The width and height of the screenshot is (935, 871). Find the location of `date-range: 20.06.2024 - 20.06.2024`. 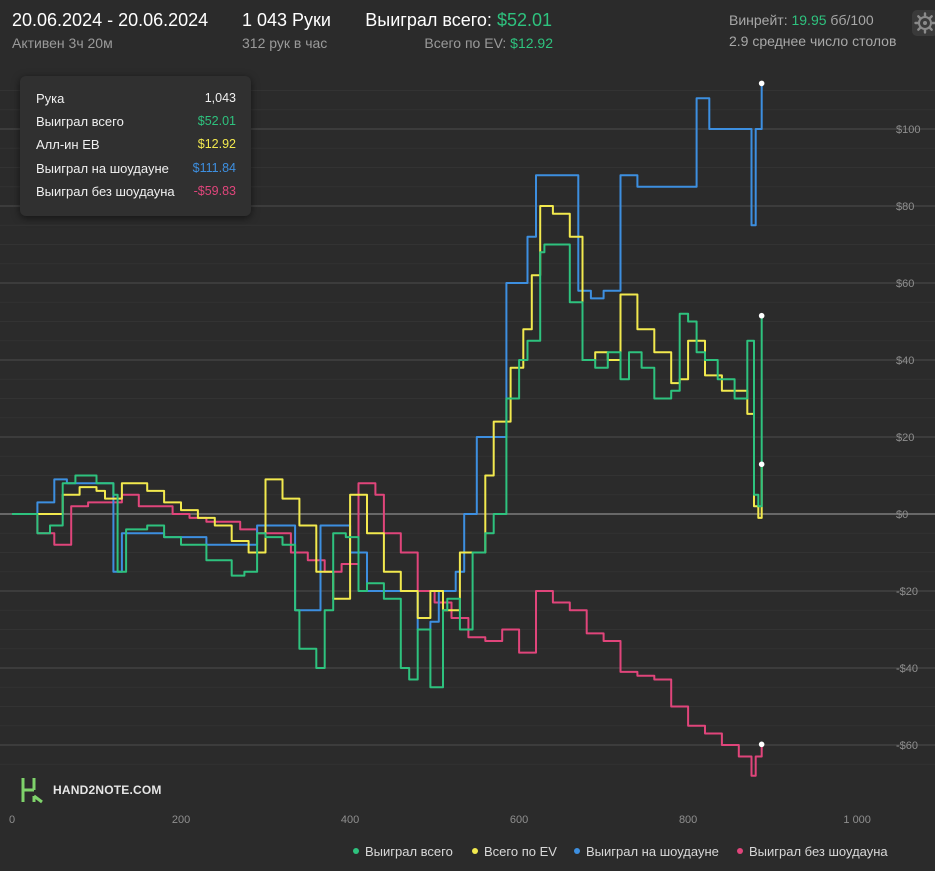

date-range: 20.06.2024 - 20.06.2024 is located at coordinates (110, 20).